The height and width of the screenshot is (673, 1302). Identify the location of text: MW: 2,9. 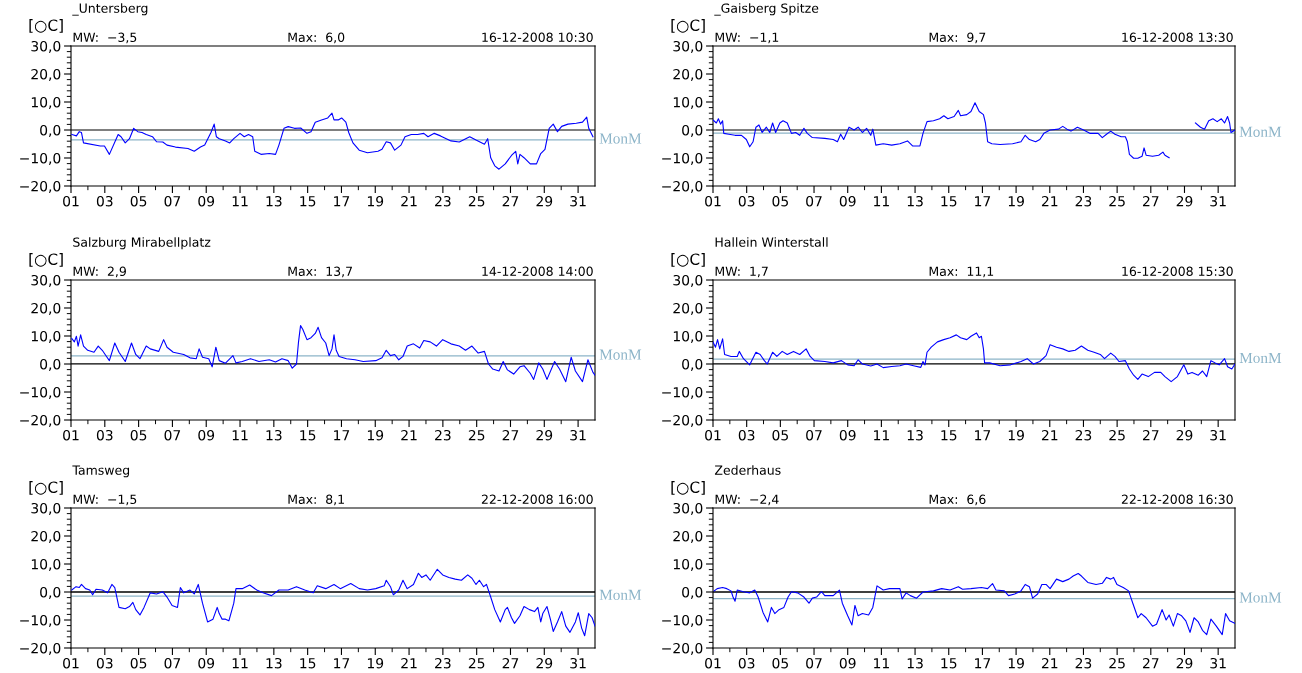
(99, 272).